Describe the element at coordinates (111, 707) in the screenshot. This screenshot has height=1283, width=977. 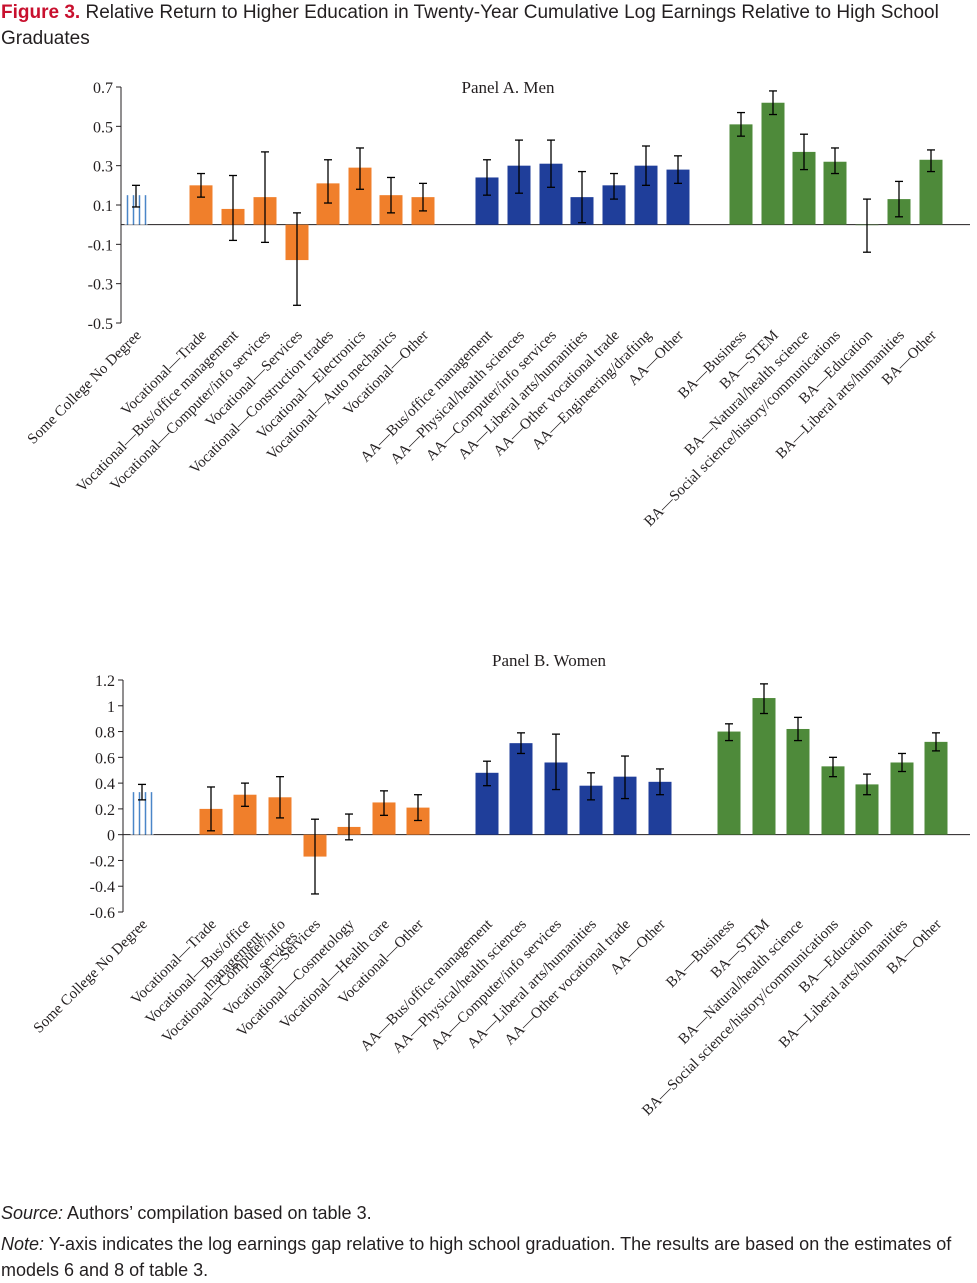
I see `panel-b-y-tick-label: 1` at that location.